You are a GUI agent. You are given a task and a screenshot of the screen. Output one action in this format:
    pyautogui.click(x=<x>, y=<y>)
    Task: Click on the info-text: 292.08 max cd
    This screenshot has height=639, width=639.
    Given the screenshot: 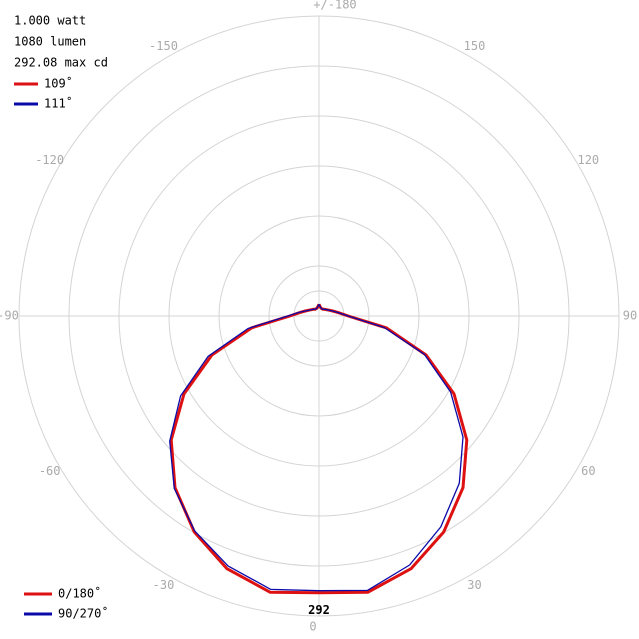 What is the action you would take?
    pyautogui.click(x=61, y=63)
    